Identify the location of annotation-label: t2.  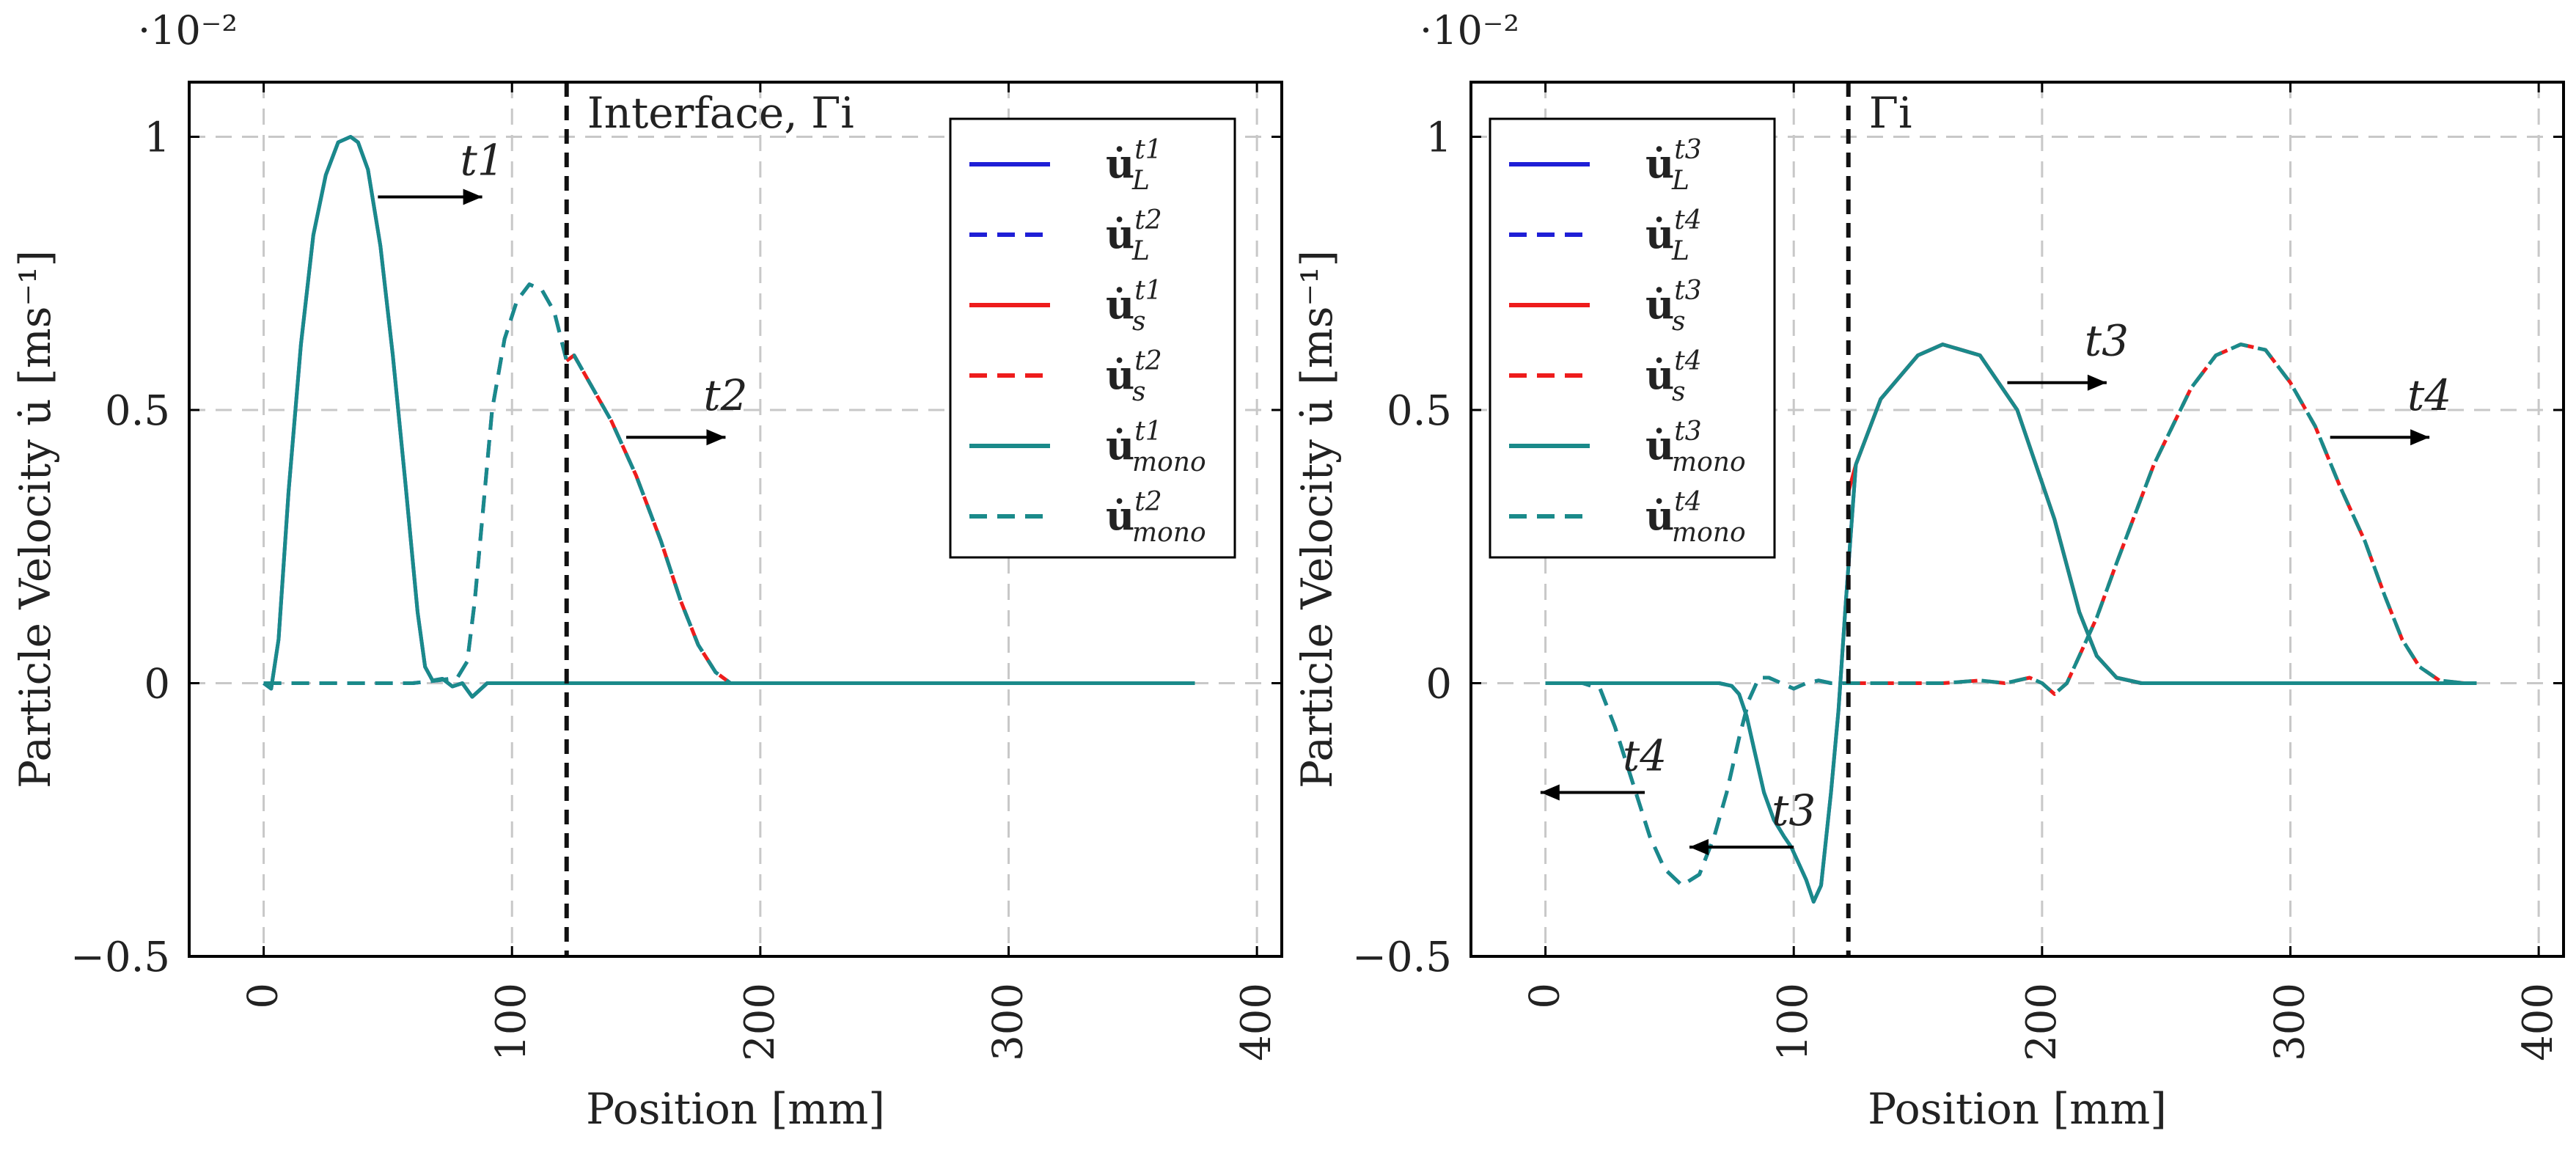
(725, 395).